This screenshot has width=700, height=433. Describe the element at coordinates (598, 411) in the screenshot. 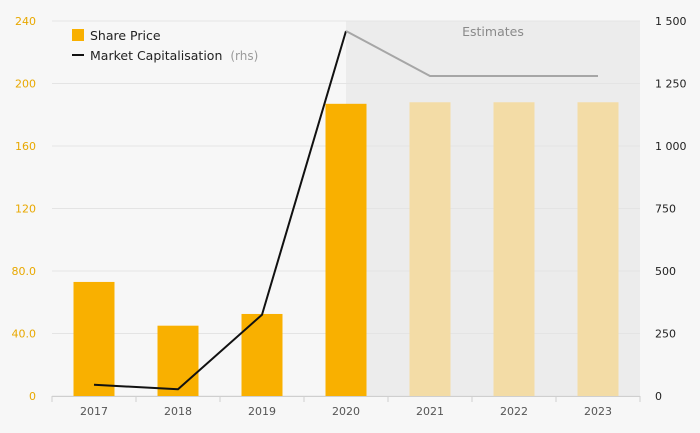

I see `x-tick-label: 2023` at that location.